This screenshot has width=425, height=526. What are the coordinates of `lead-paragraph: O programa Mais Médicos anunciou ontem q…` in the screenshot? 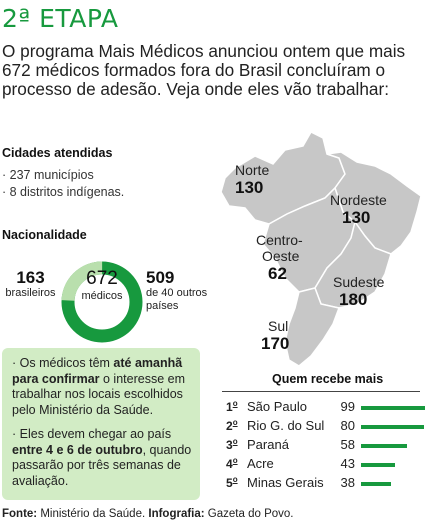 It's located at (204, 70).